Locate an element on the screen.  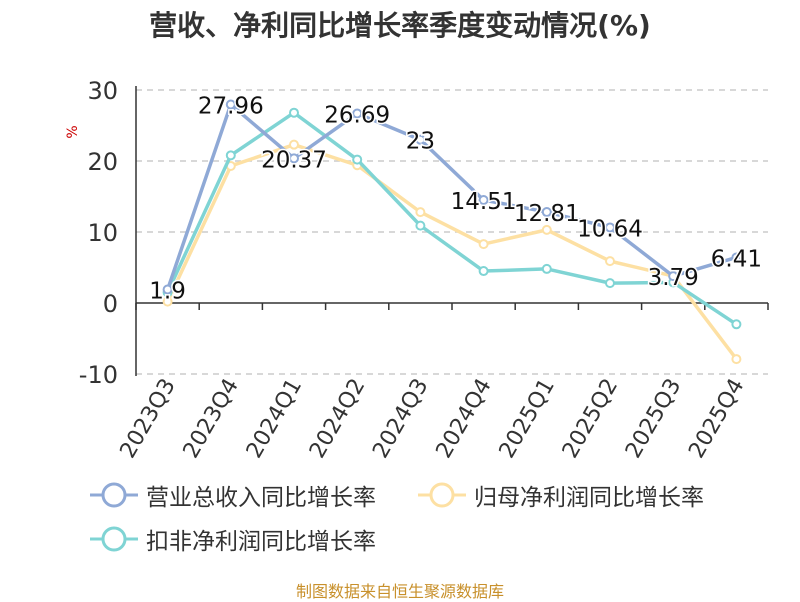
y-axis-label: % is located at coordinates (73, 131).